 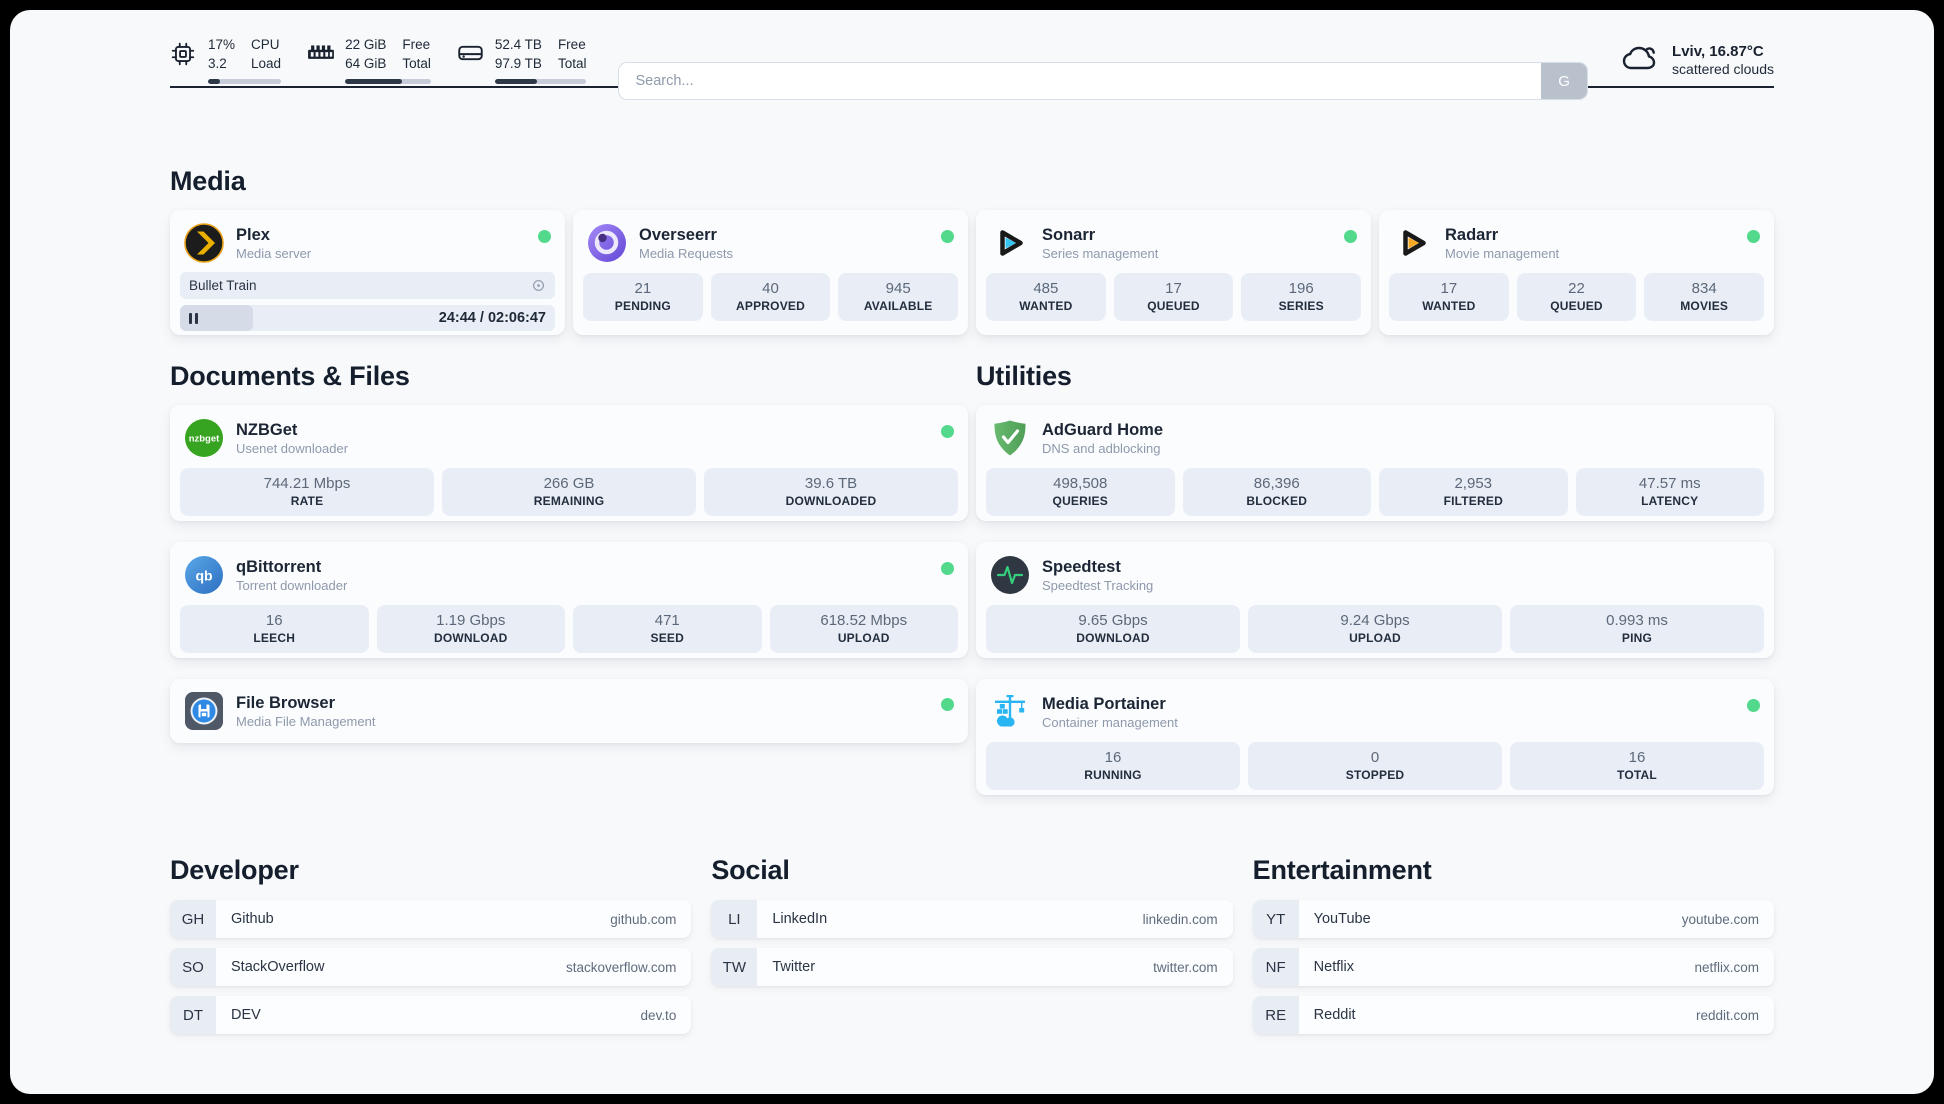 I want to click on plex-icon, so click(x=204, y=243).